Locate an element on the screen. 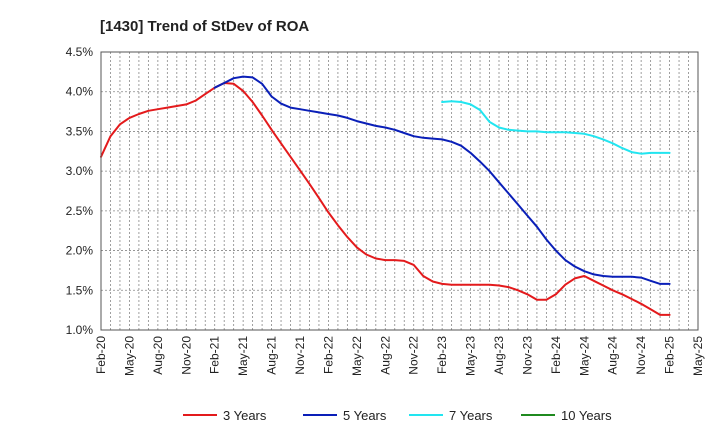 The image size is (720, 440). x-tick-label: May-20 is located at coordinates (129, 356).